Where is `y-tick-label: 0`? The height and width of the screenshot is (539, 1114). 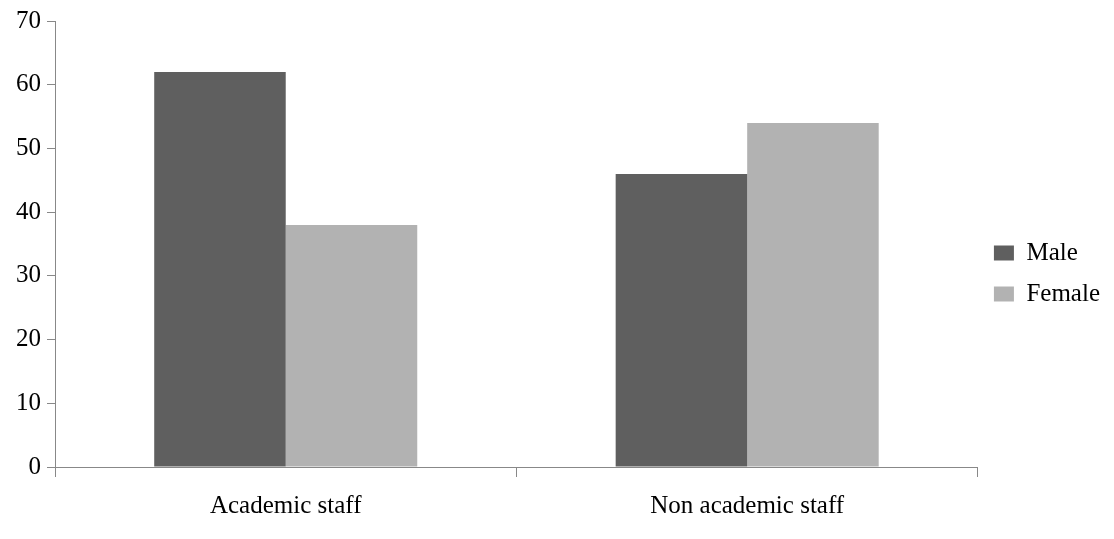
y-tick-label: 0 is located at coordinates (34, 465).